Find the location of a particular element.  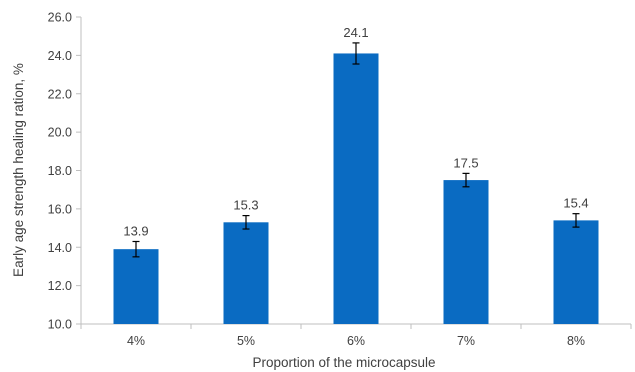

y-axis-ticks: 10.0 12.0 14.0 16.0 18.0 20.0 22.0 24.0 26.0 is located at coordinates (64, 171).